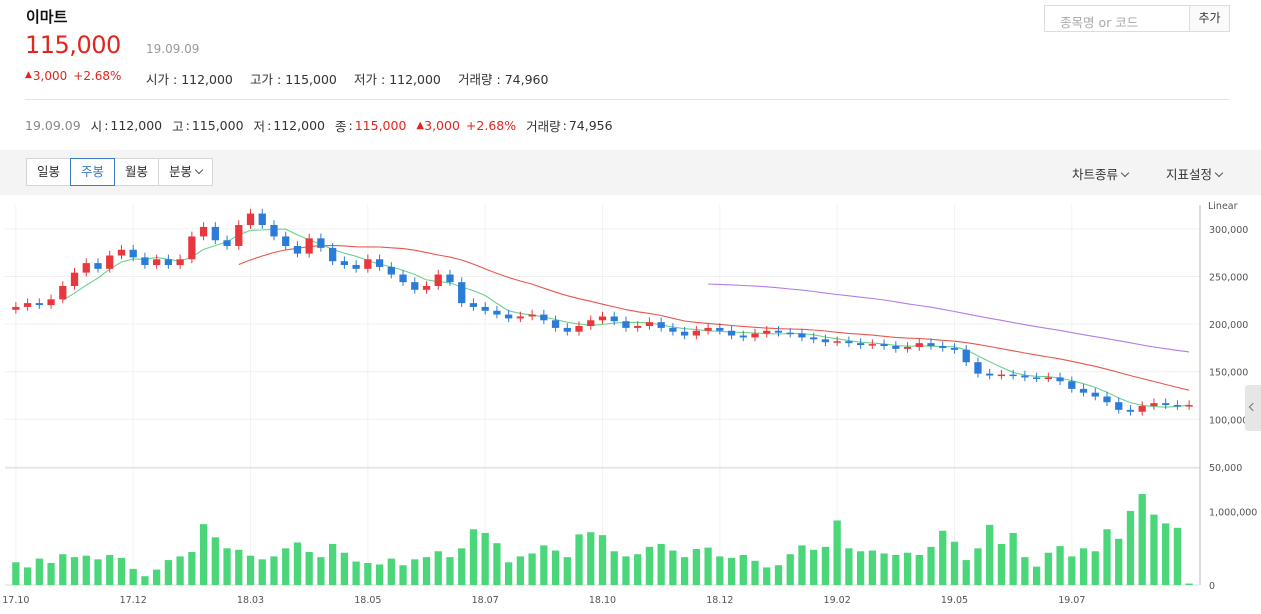 This screenshot has width=1261, height=614. I want to click on side-panel-toggle, so click(1253, 408).